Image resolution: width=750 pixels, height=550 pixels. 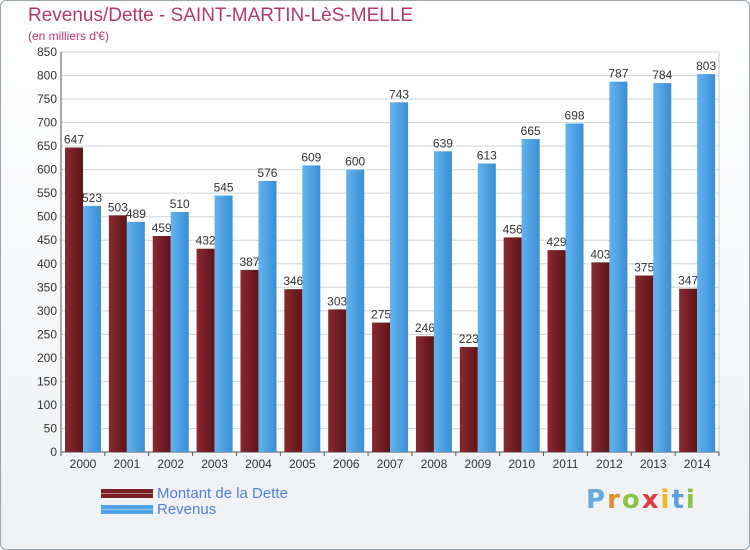 I want to click on bar-dette-2014, so click(x=688, y=370).